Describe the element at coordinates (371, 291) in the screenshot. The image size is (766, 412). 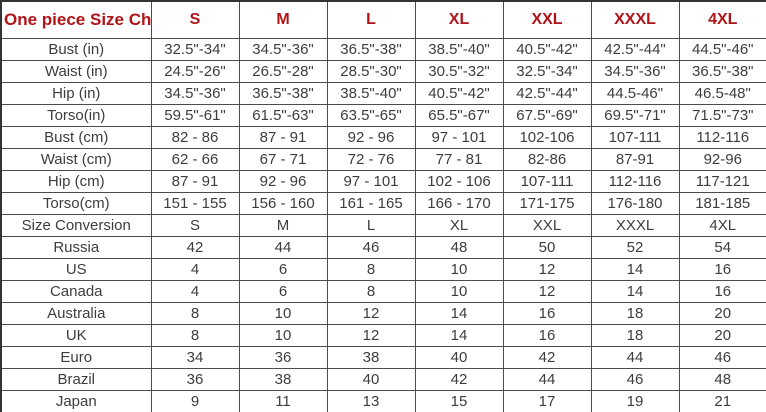
I see `table-cell: 8` at that location.